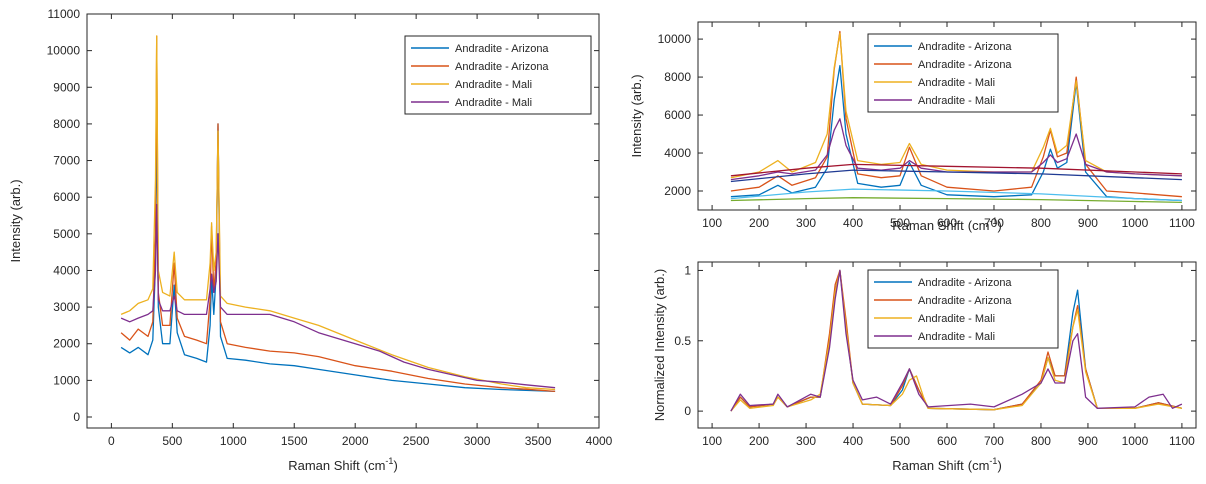 The height and width of the screenshot is (484, 1206). I want to click on y-tick-label: 3000, so click(66, 307).